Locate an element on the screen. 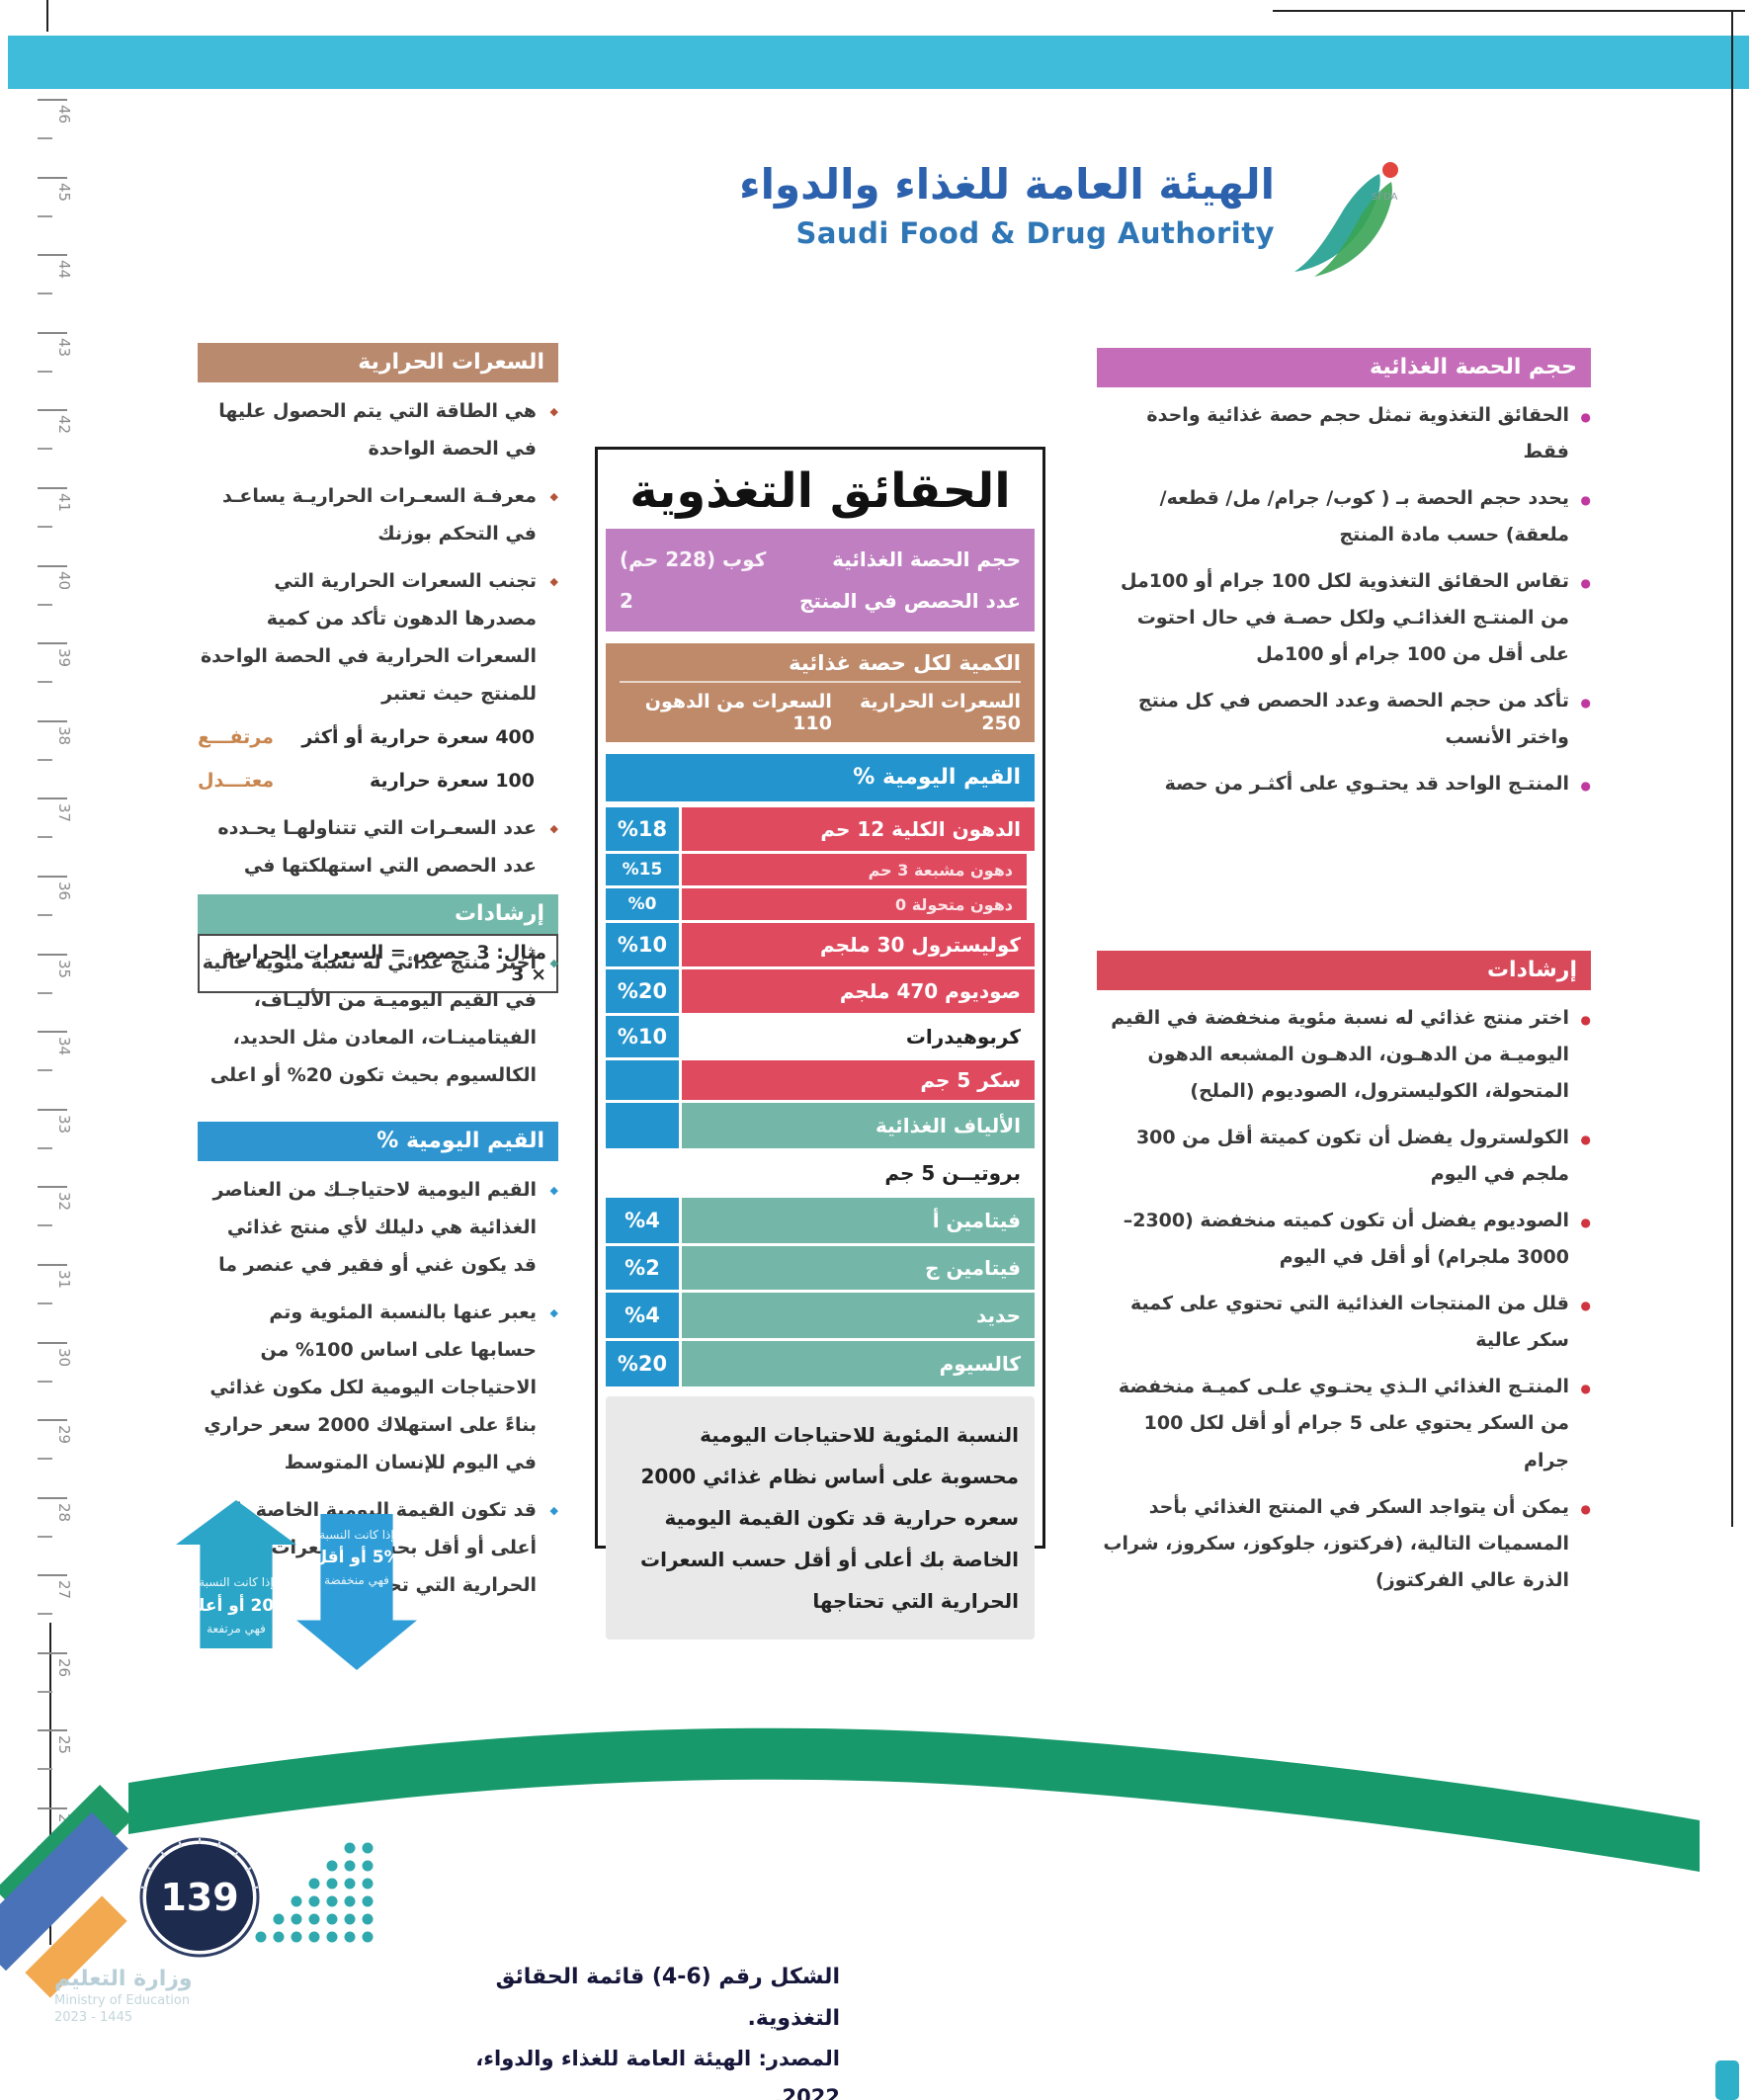 This screenshot has width=1749, height=2100. ruler-mark: 41 is located at coordinates (87, 525).